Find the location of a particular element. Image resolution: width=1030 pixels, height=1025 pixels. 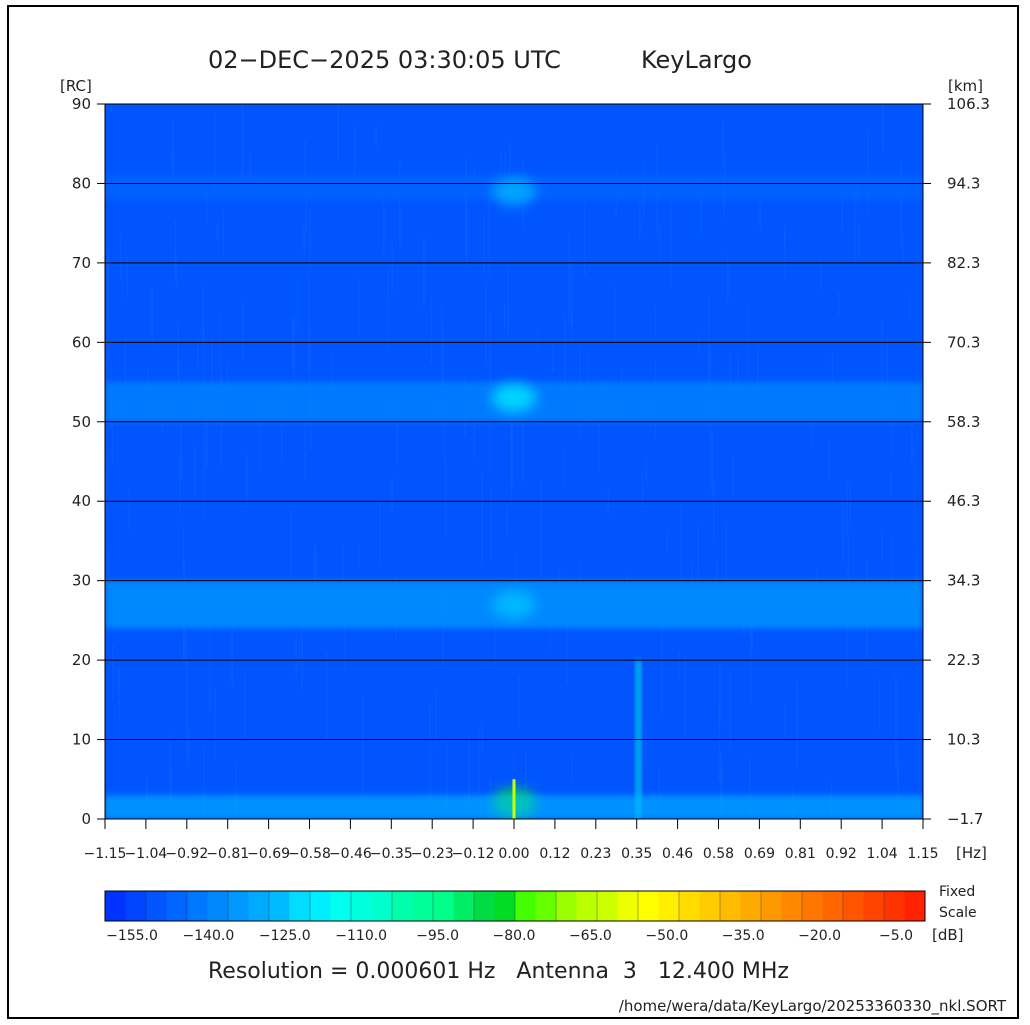

x-tick-label: 0.00 is located at coordinates (513, 854).